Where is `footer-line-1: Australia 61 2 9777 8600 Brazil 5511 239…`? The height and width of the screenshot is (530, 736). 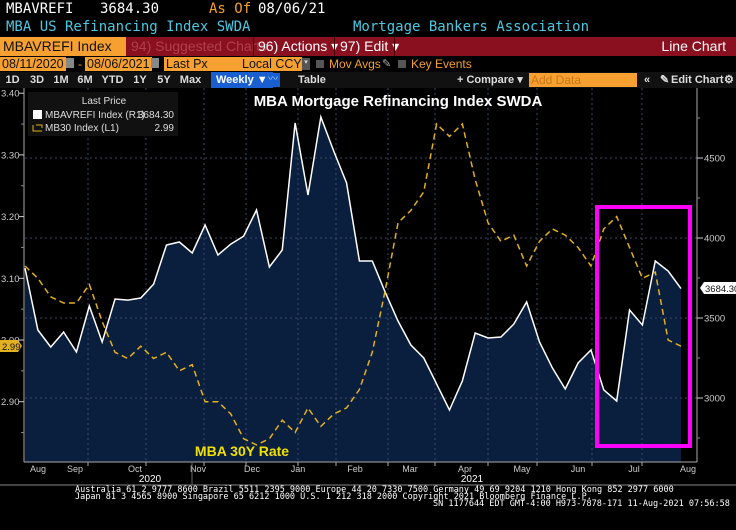 footer-line-1: Australia 61 2 9777 8600 Brazil 5511 239… is located at coordinates (374, 490).